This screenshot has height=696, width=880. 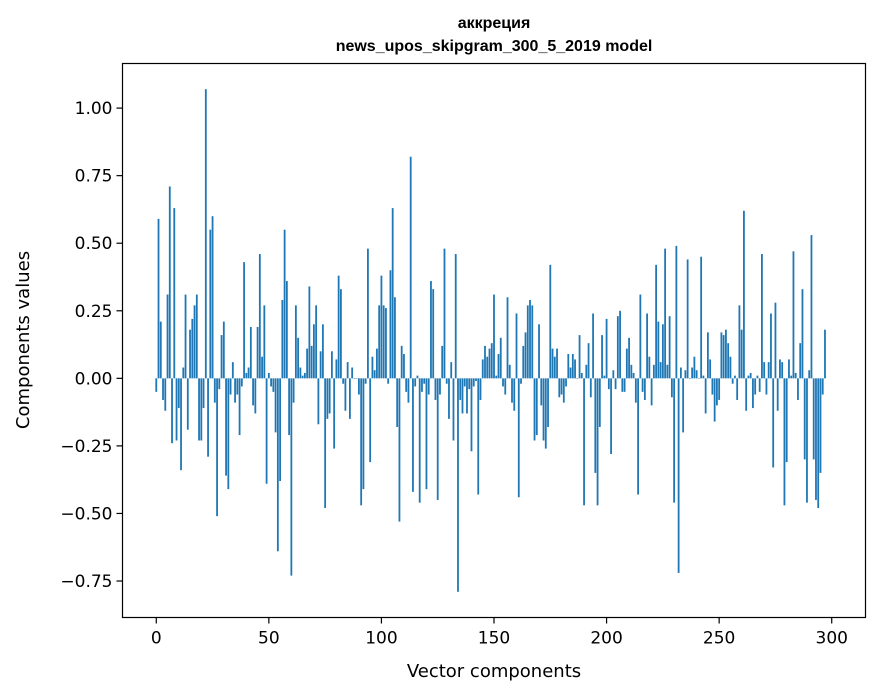 What do you see at coordinates (94, 379) in the screenshot?
I see `y-tick-label: 0.00` at bounding box center [94, 379].